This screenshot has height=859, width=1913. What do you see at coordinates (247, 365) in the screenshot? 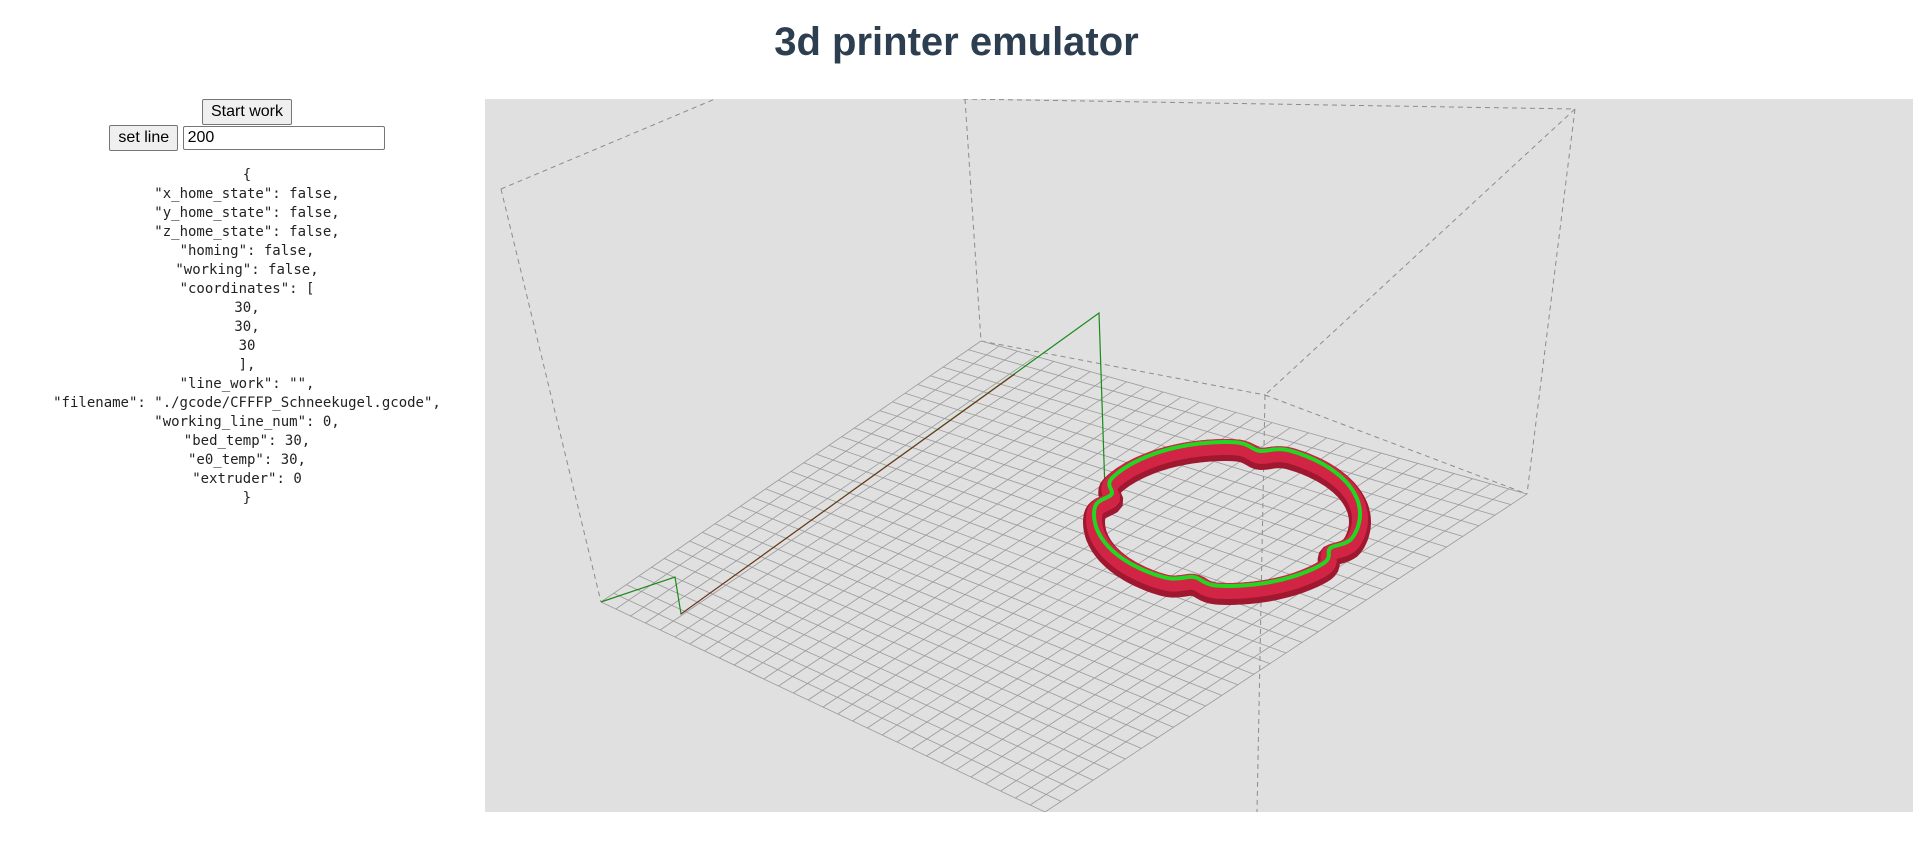
I see `state-line: ],` at bounding box center [247, 365].